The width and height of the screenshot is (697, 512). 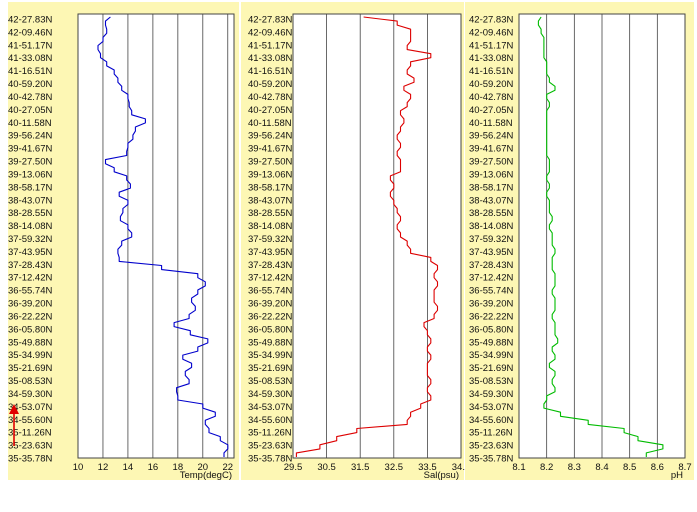 What do you see at coordinates (491, 433) in the screenshot?
I see `ph-y-tick-label: 35-11.26N` at bounding box center [491, 433].